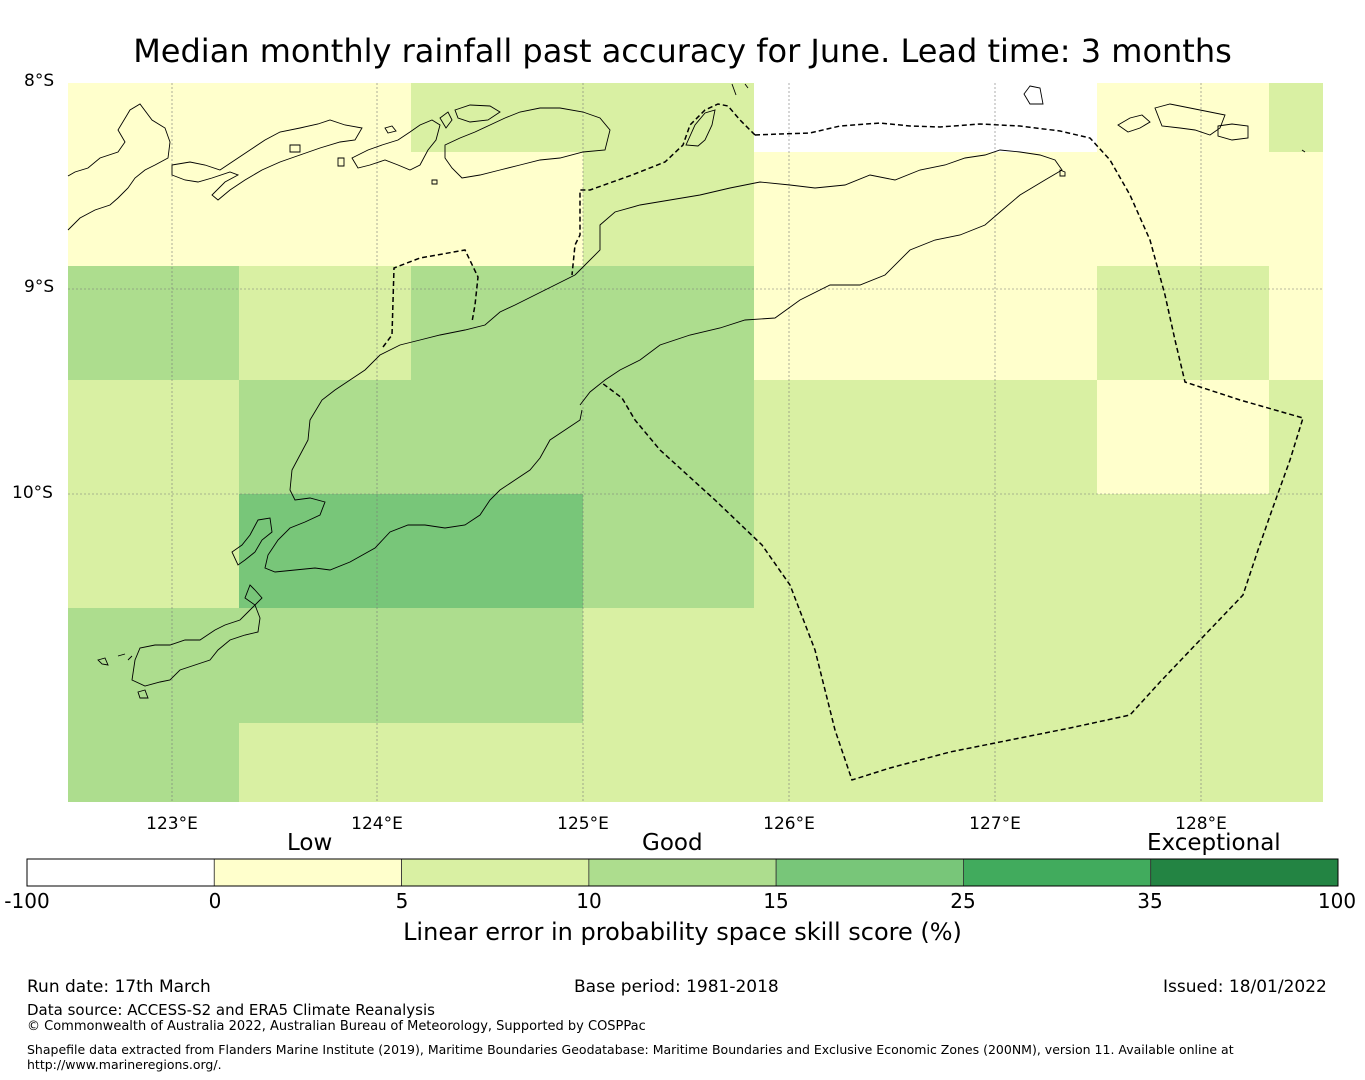 The image size is (1365, 1080). Describe the element at coordinates (1214, 843) in the screenshot. I see `colorbar-category-exceptional: Exceptional` at that location.